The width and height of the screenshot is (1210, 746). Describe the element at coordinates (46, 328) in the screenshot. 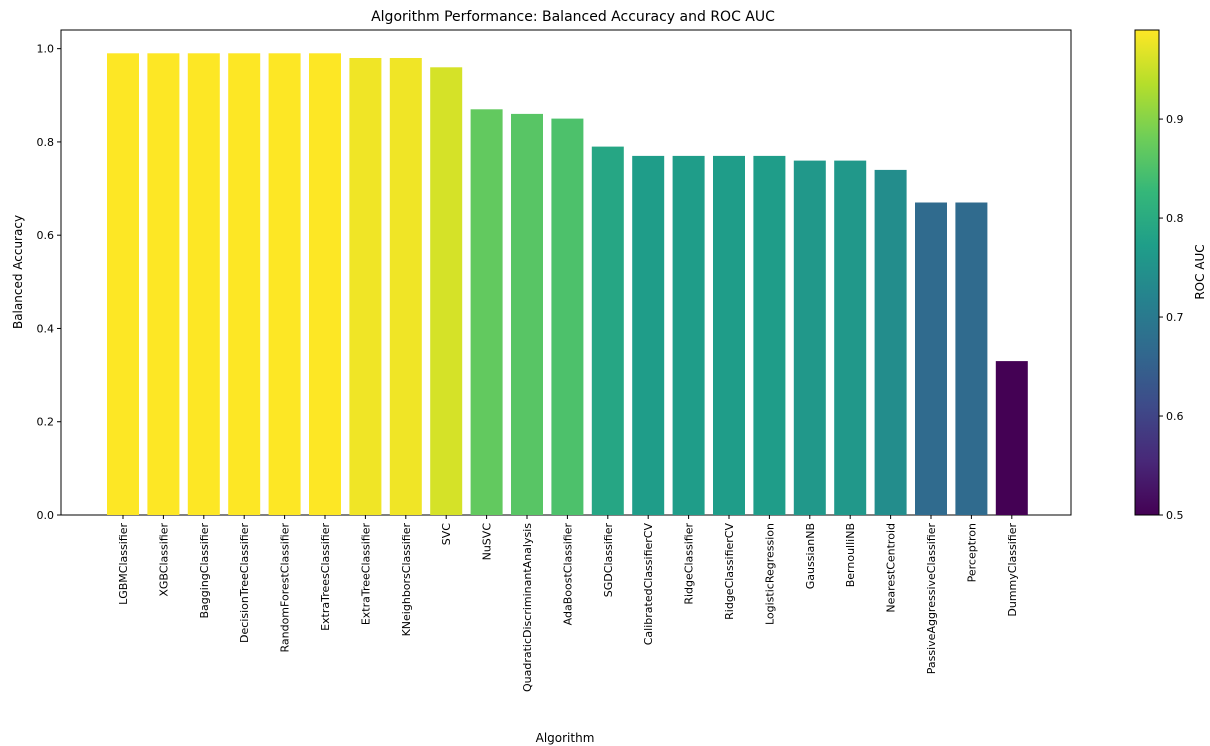

I see `y-tick-label: 0.4` at that location.